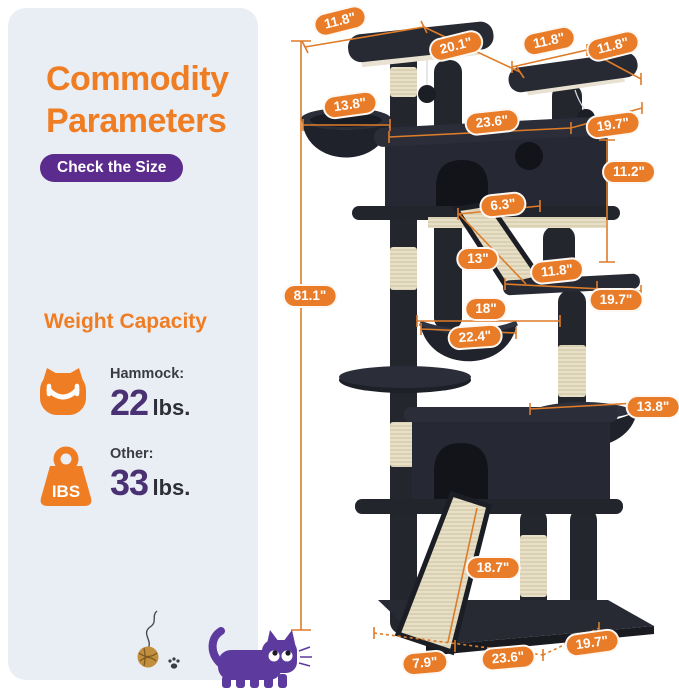  What do you see at coordinates (305, 656) in the screenshot?
I see `cat-whiskers` at bounding box center [305, 656].